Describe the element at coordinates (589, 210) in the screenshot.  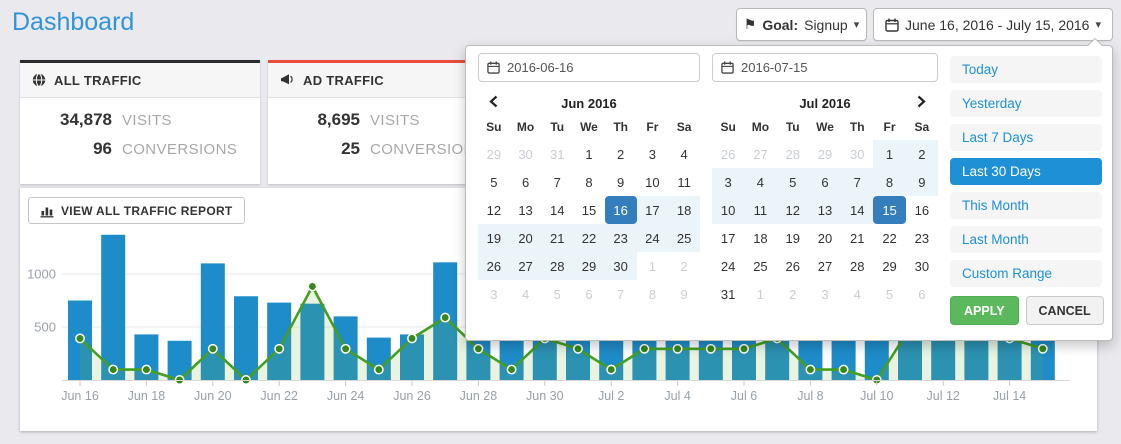
I see `calendar-day: 15` at that location.